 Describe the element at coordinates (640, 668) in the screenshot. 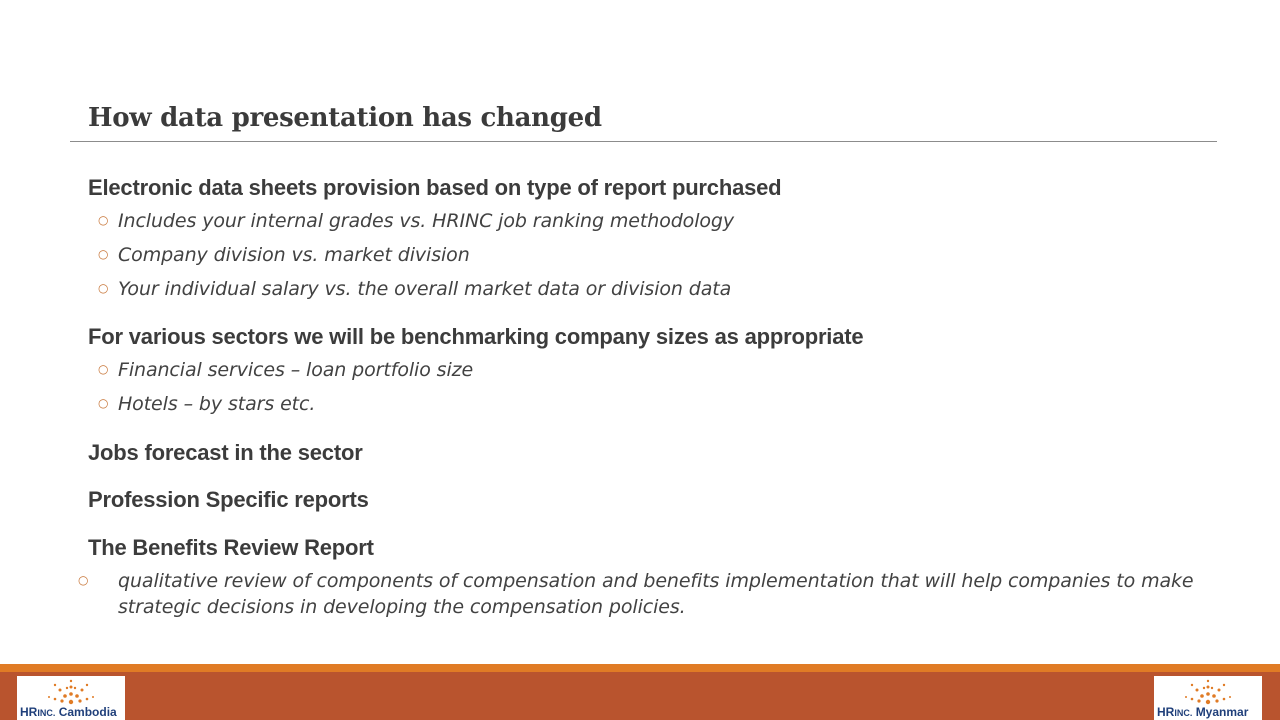

I see `footer-accent-strip` at that location.